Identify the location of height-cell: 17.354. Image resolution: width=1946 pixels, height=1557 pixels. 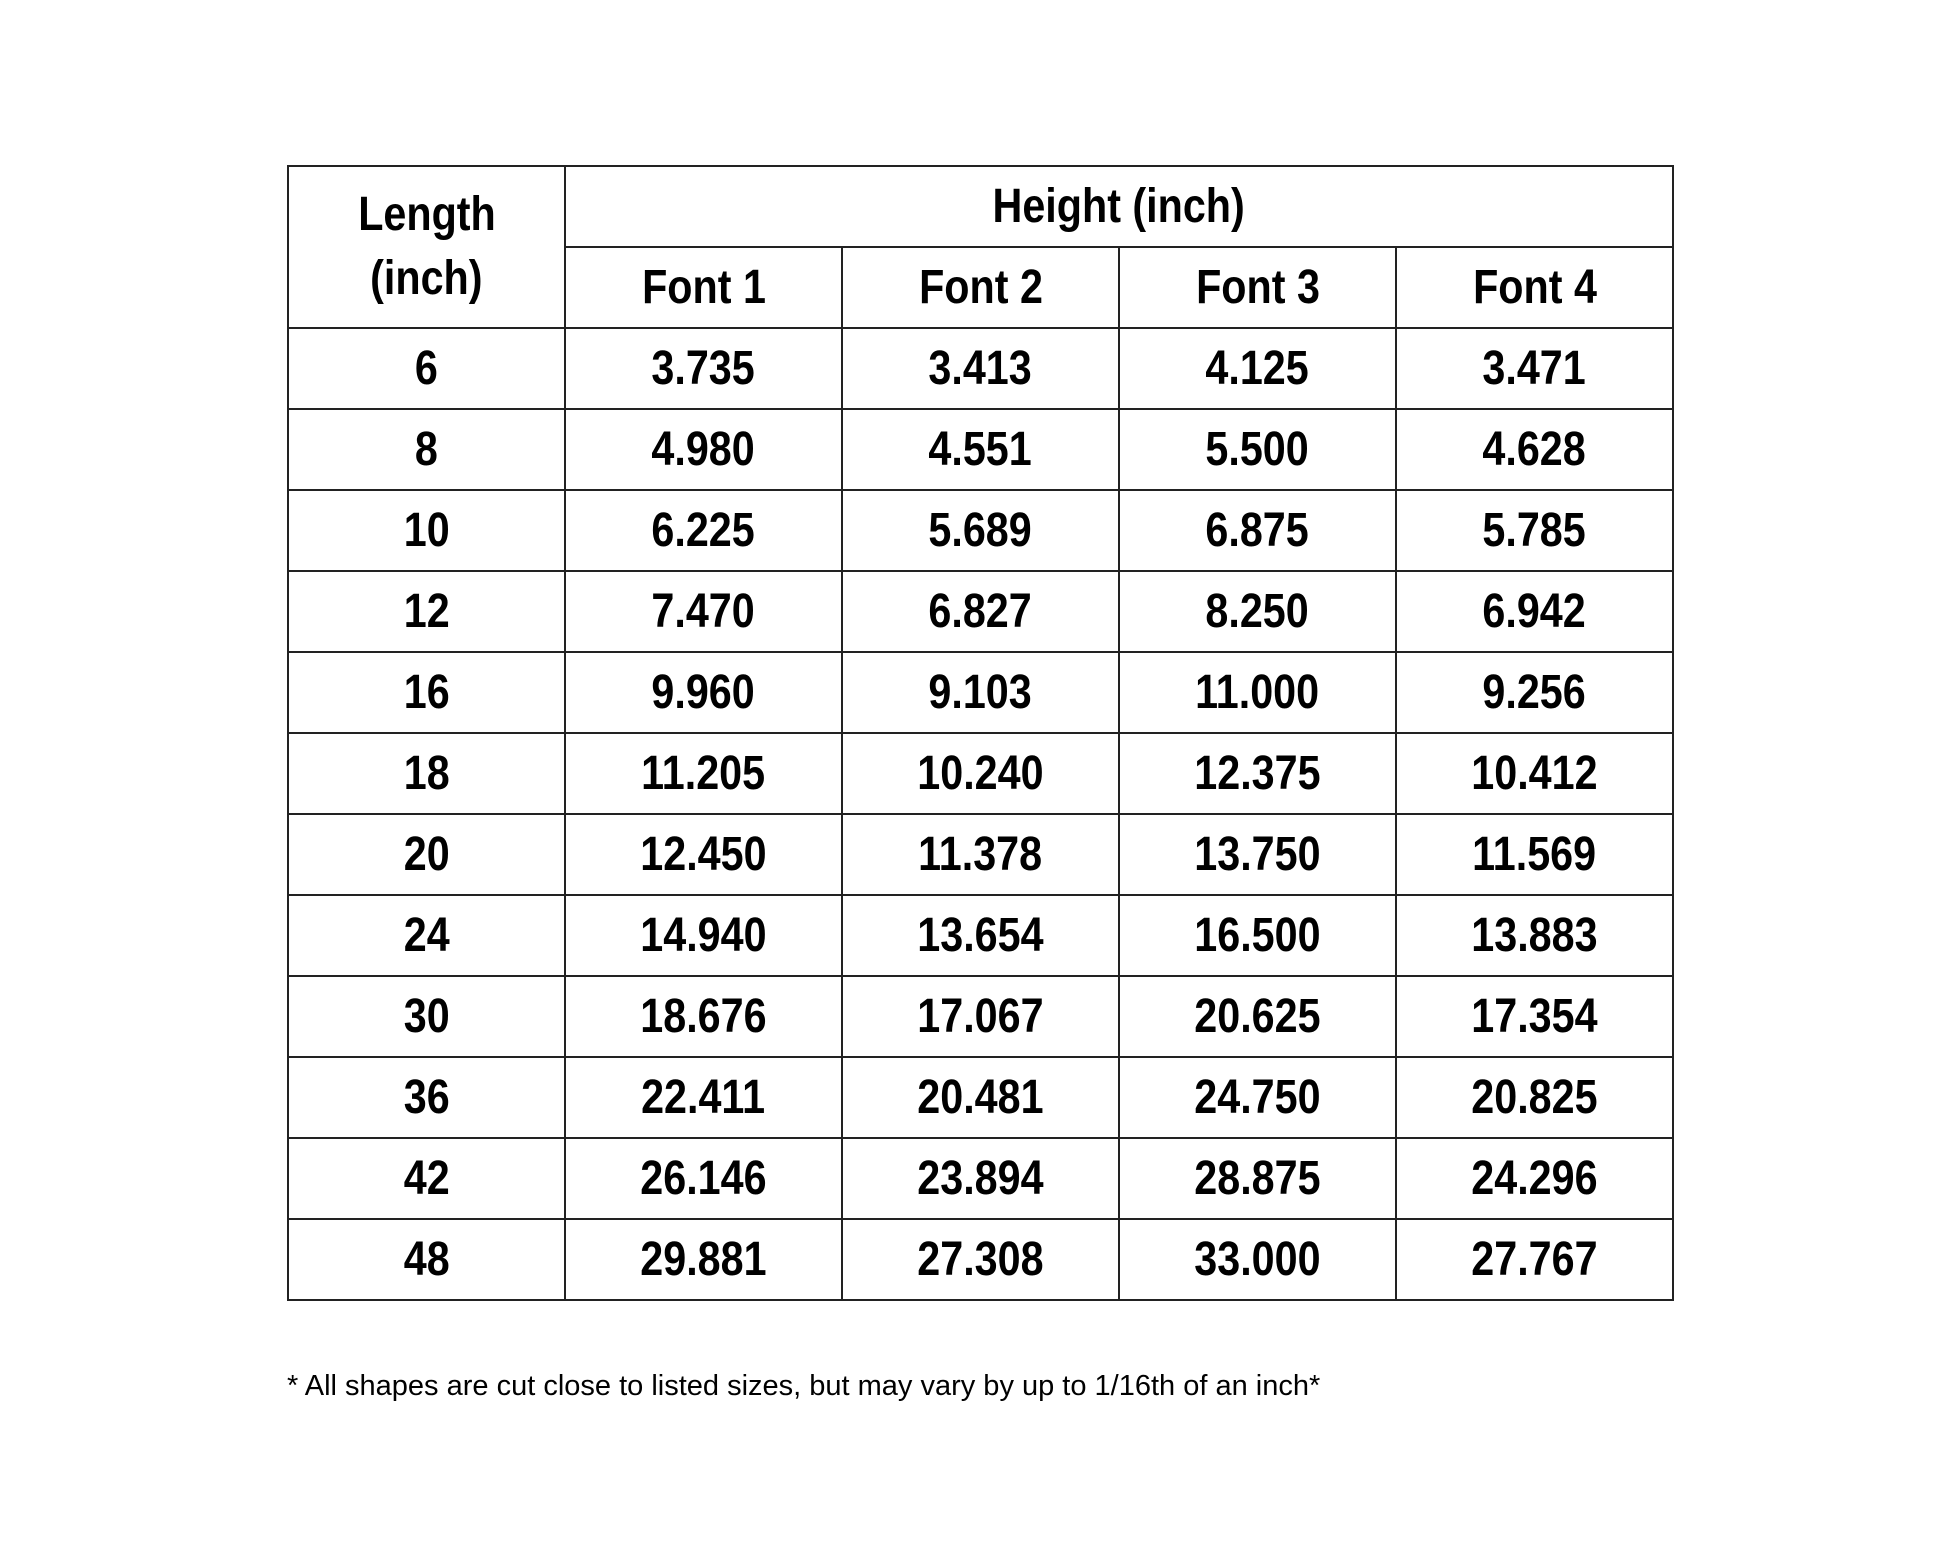
(1534, 1016).